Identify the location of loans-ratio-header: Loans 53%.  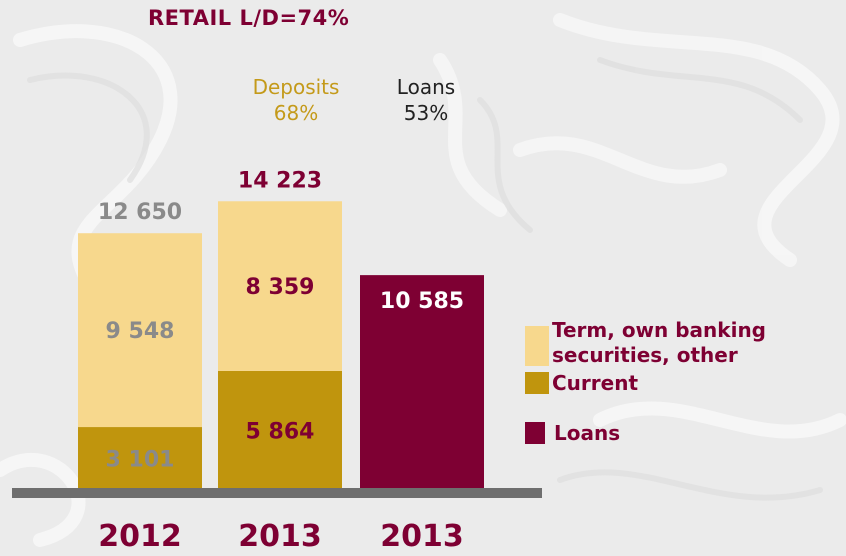
(426, 100).